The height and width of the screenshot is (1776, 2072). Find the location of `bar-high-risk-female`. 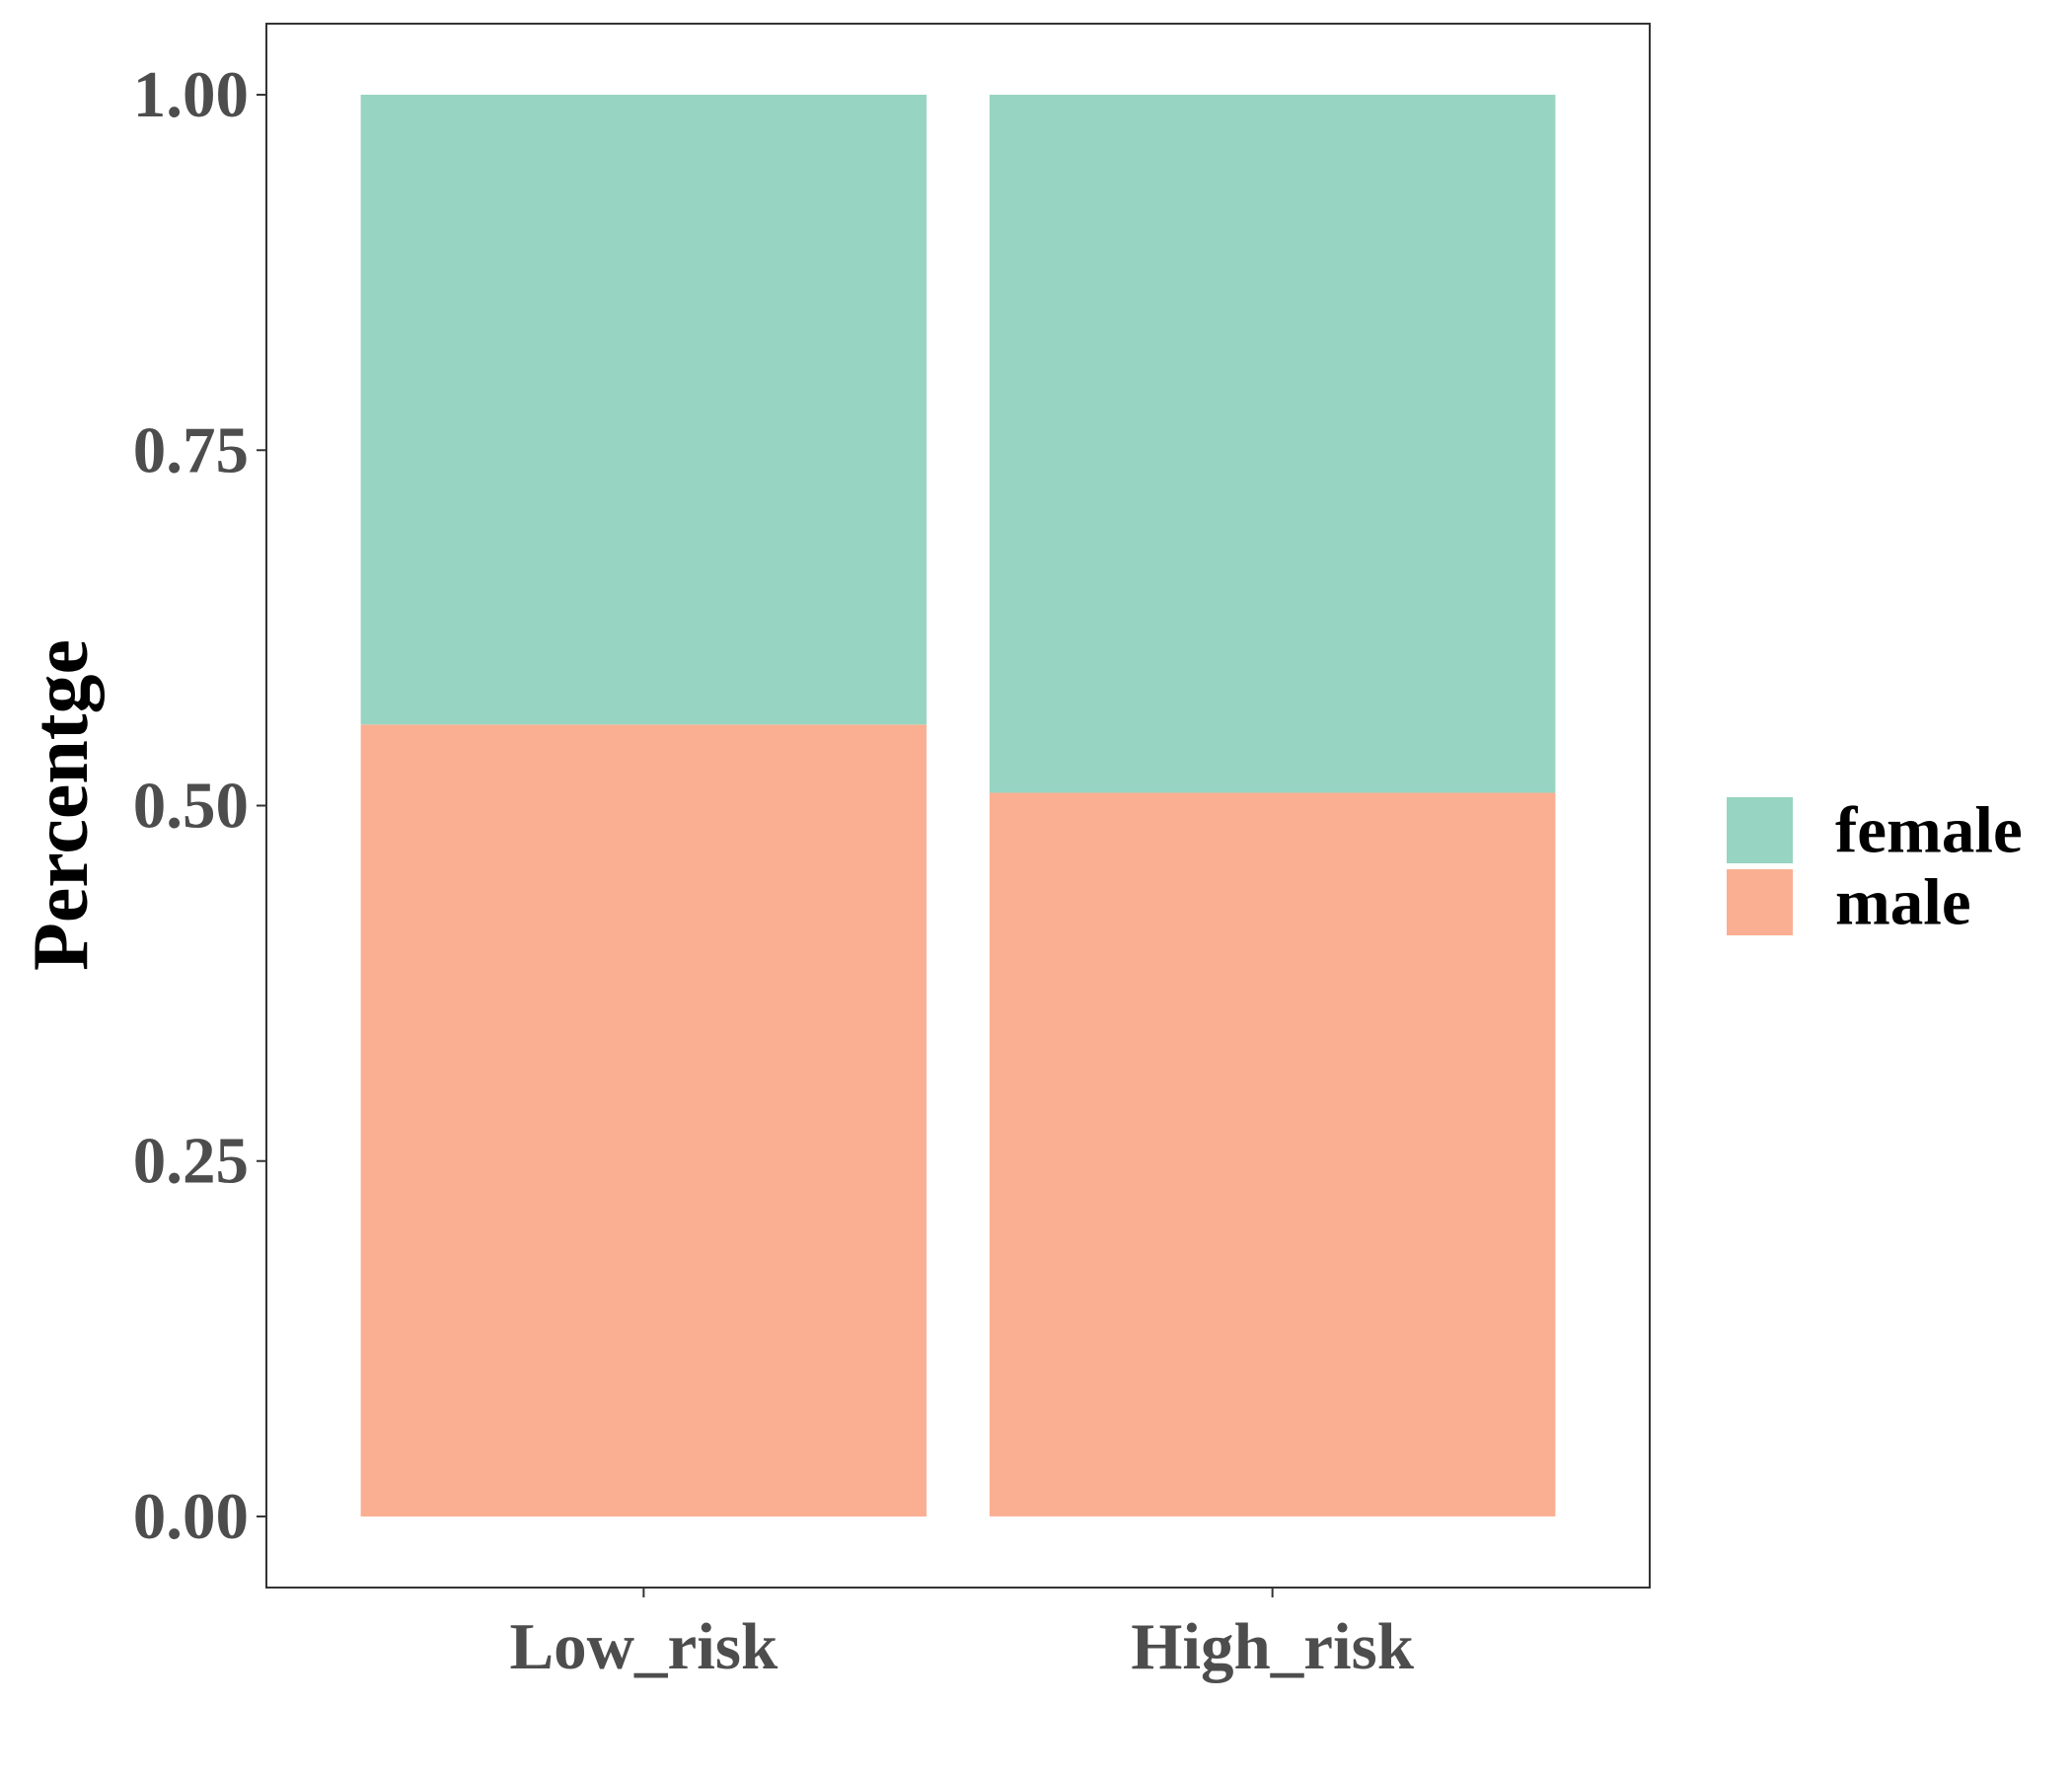

bar-high-risk-female is located at coordinates (1273, 444).